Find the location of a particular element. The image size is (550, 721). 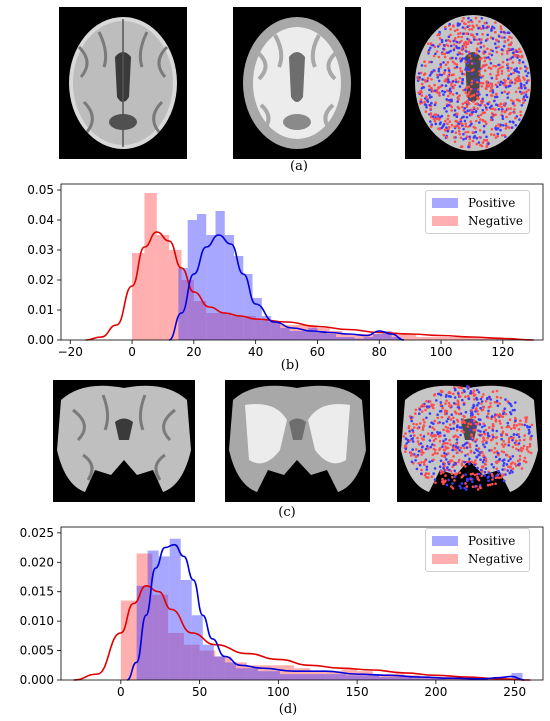

legend-item-negative: Negative is located at coordinates (477, 221).